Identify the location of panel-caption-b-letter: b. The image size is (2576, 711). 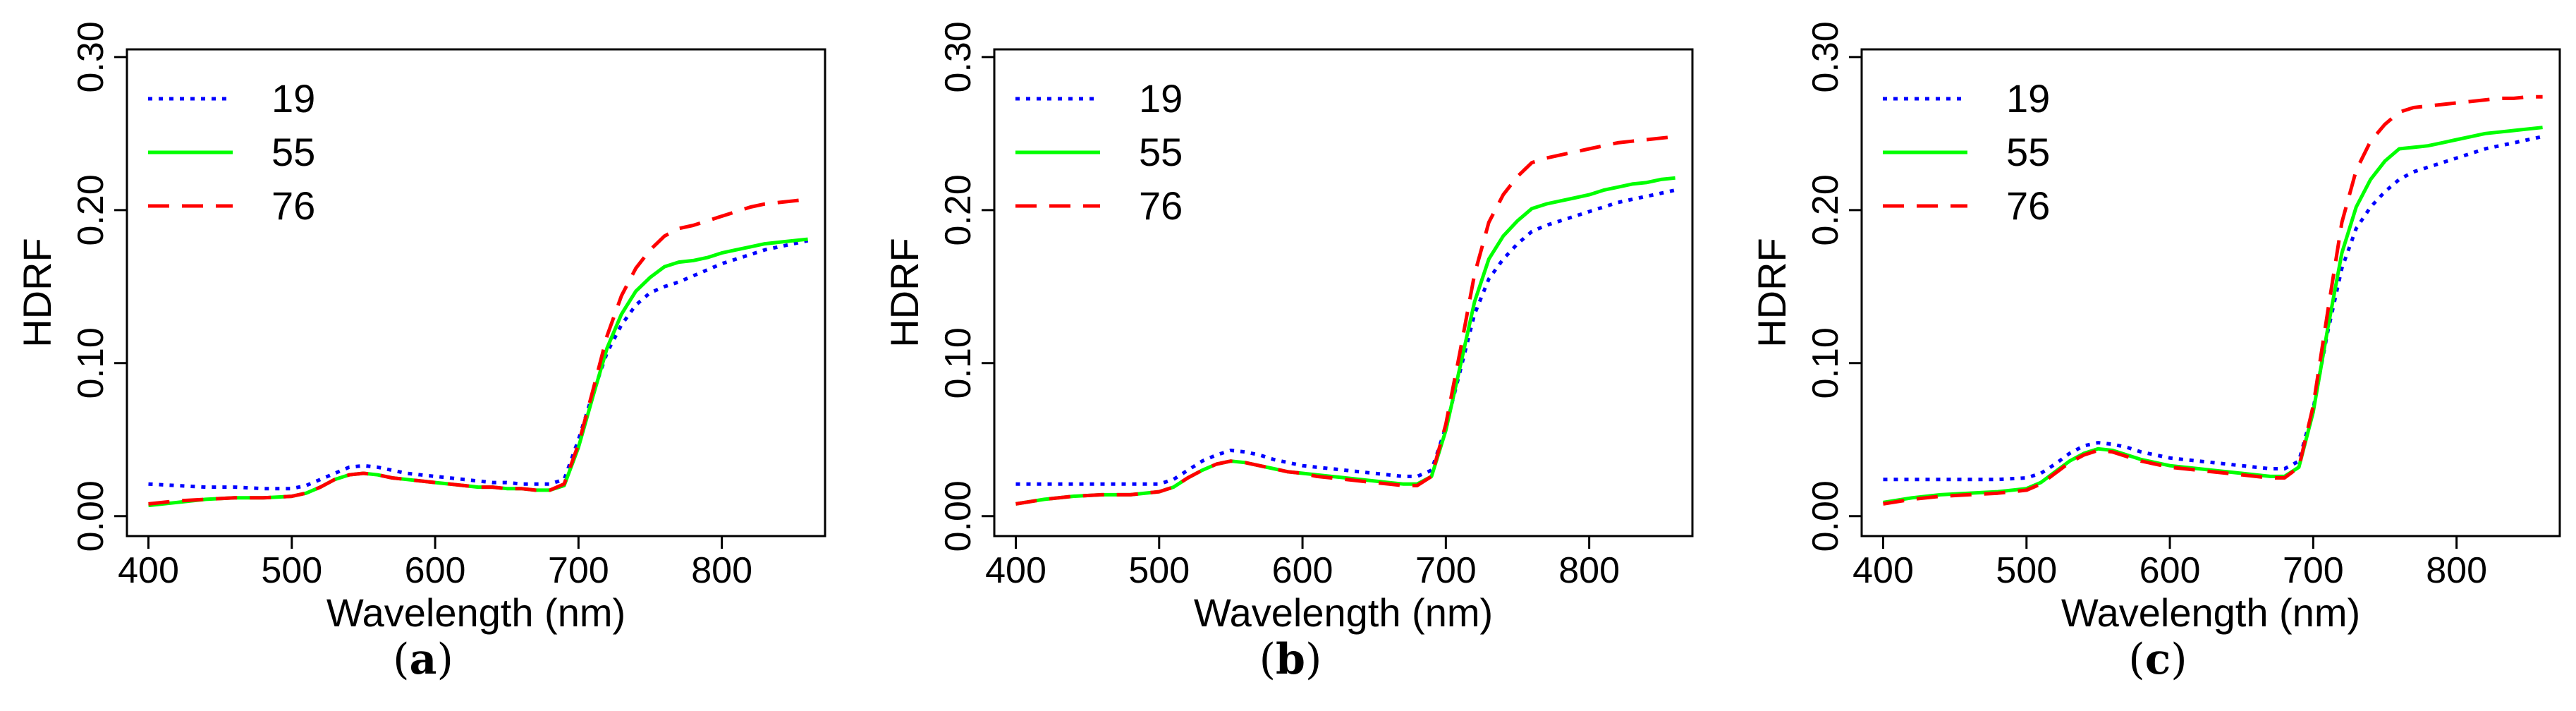
(1291, 660).